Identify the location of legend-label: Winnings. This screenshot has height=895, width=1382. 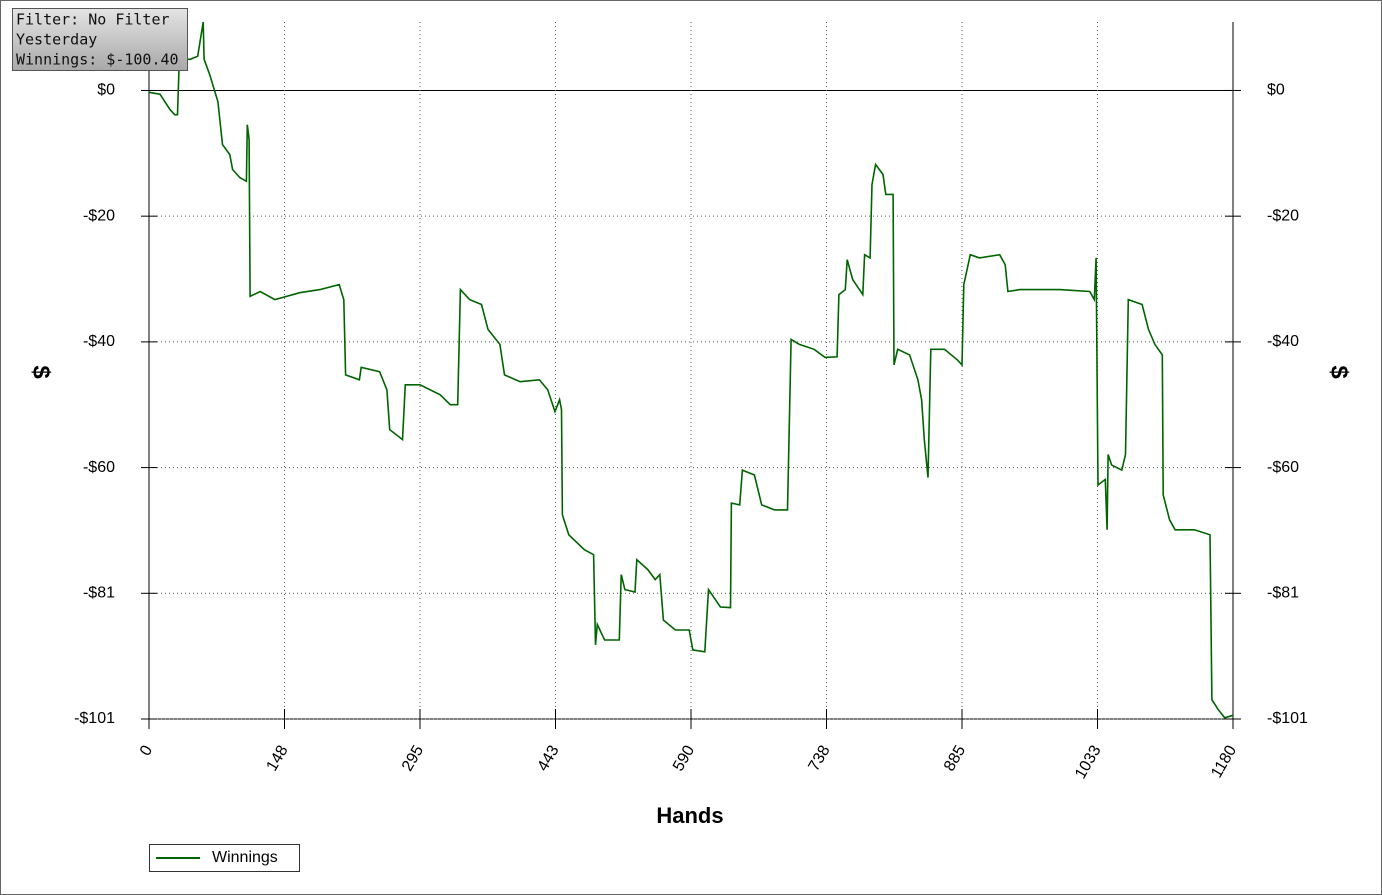
(245, 857).